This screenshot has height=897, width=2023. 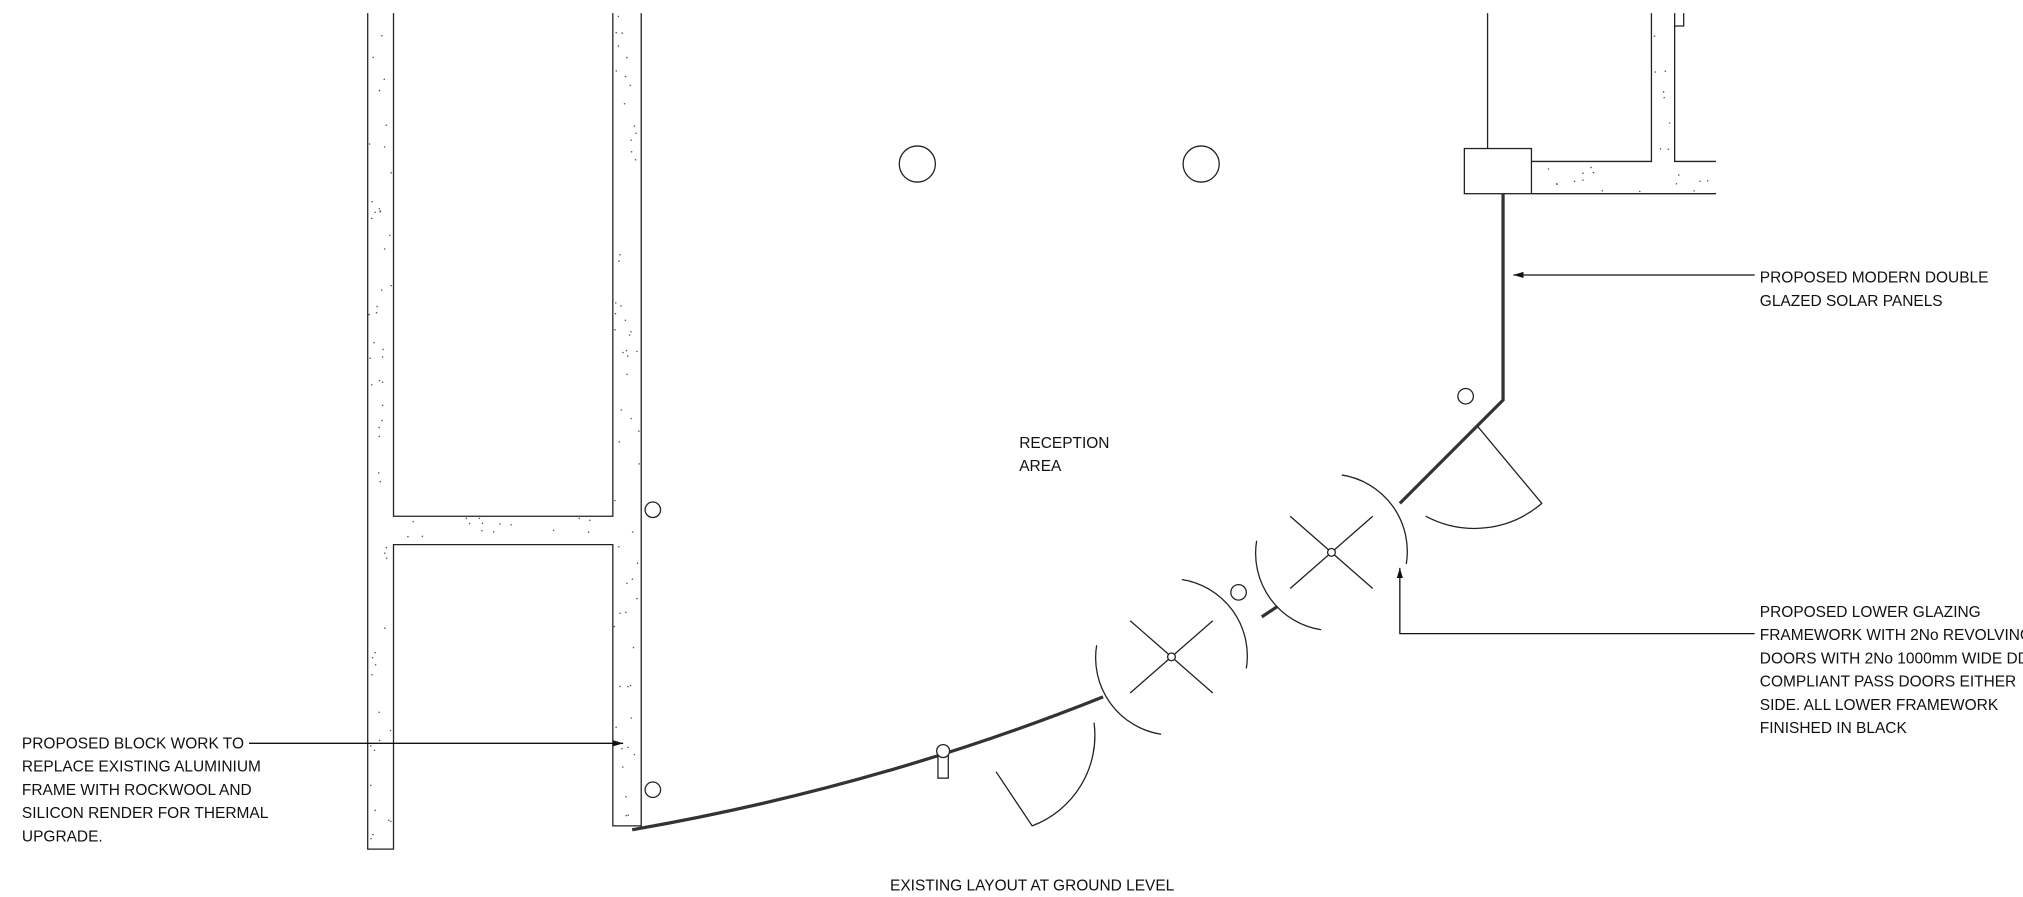 I want to click on note-line: REPLACE EXISTING ALUMINIUM, so click(x=141, y=767).